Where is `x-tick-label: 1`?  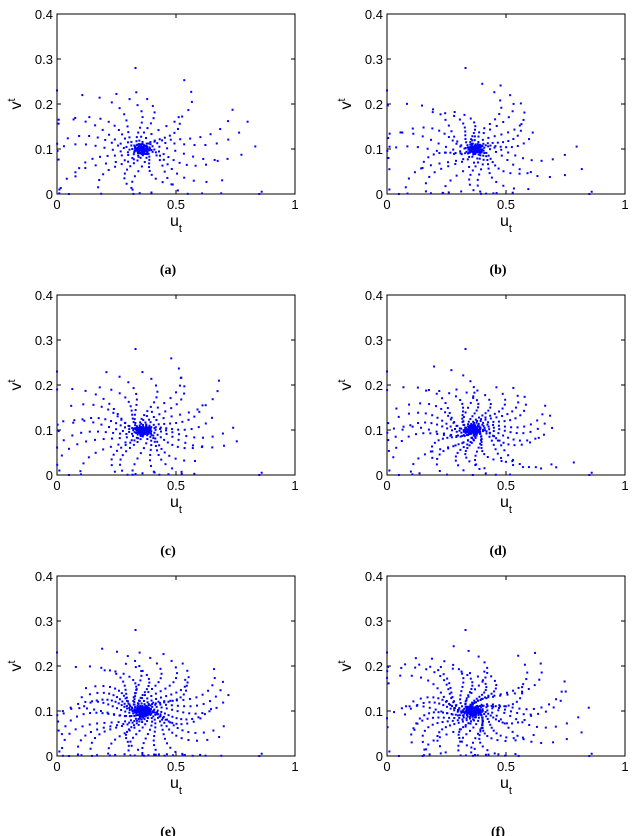
x-tick-label: 1 is located at coordinates (624, 204).